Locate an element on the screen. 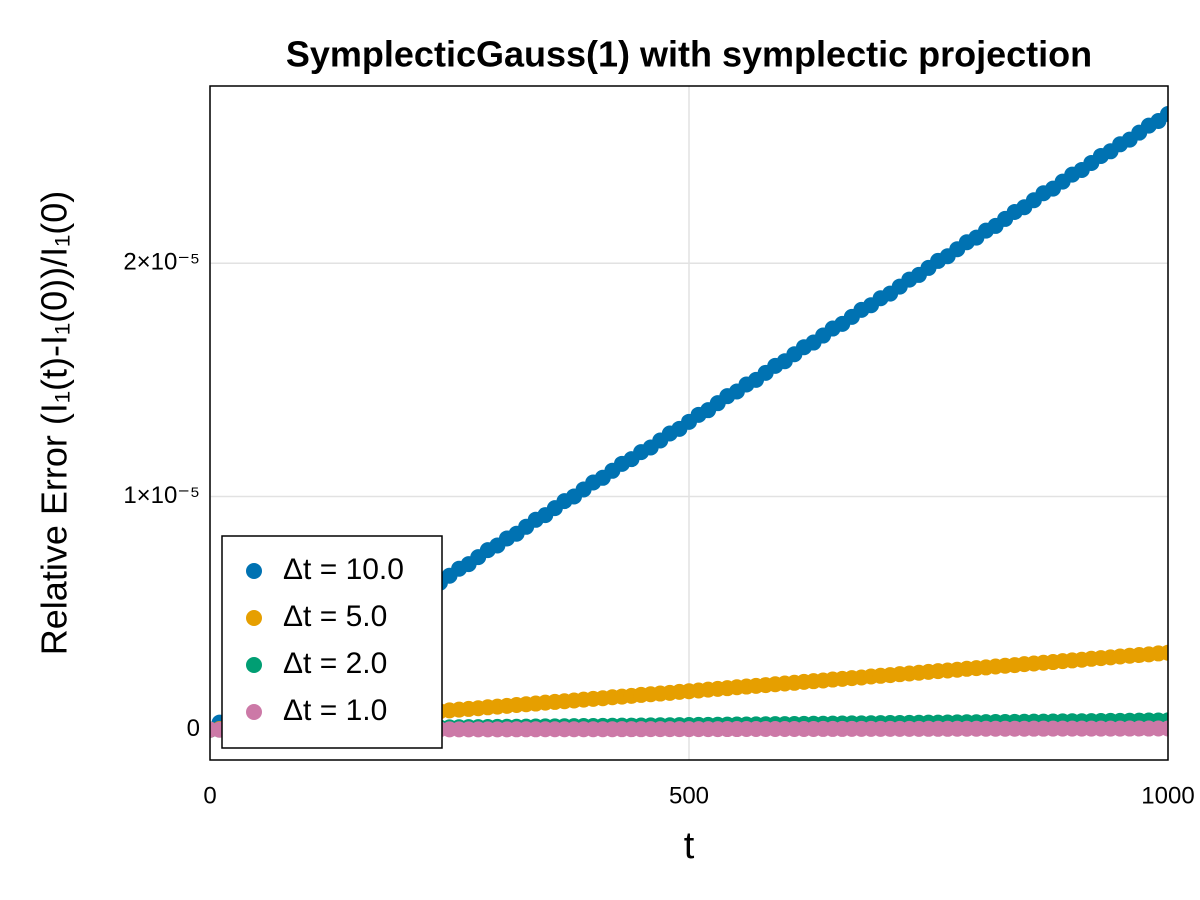 This screenshot has height=900, width=1200. legend: Δt = 10.0 Δt = 5.0 Δt = 2.0 Δt = 1.0 is located at coordinates (332, 642).